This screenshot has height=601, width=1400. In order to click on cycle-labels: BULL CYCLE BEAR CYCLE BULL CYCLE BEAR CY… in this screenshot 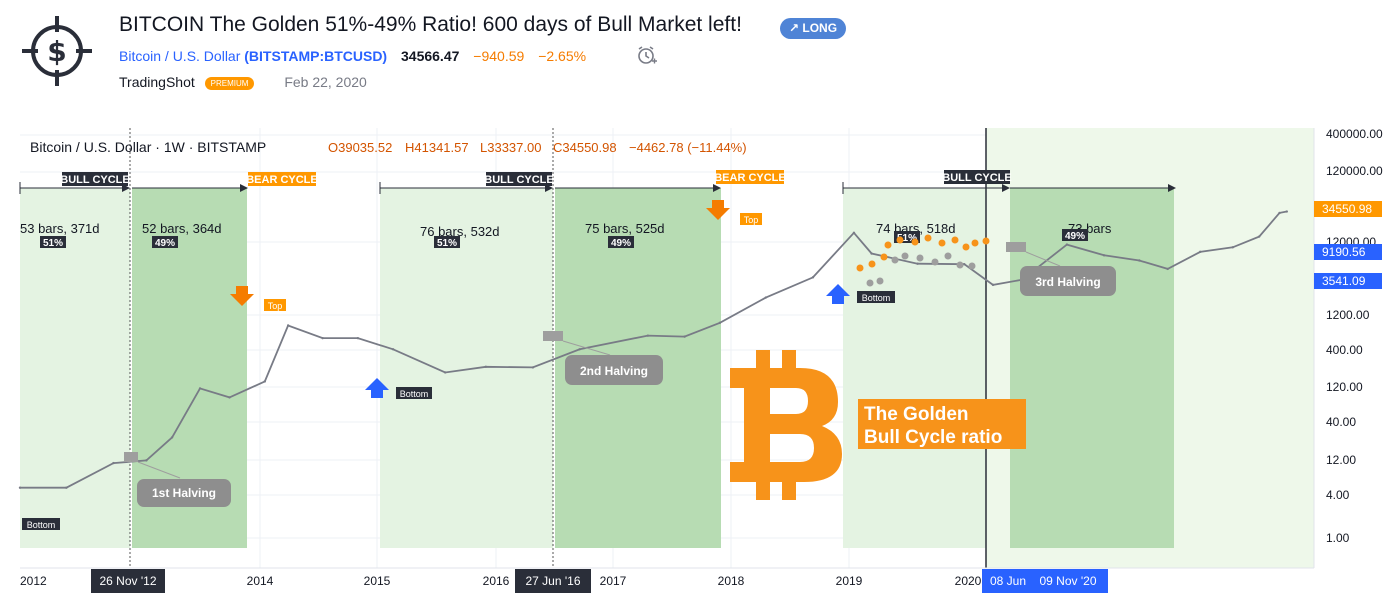, I will do `click(536, 178)`.